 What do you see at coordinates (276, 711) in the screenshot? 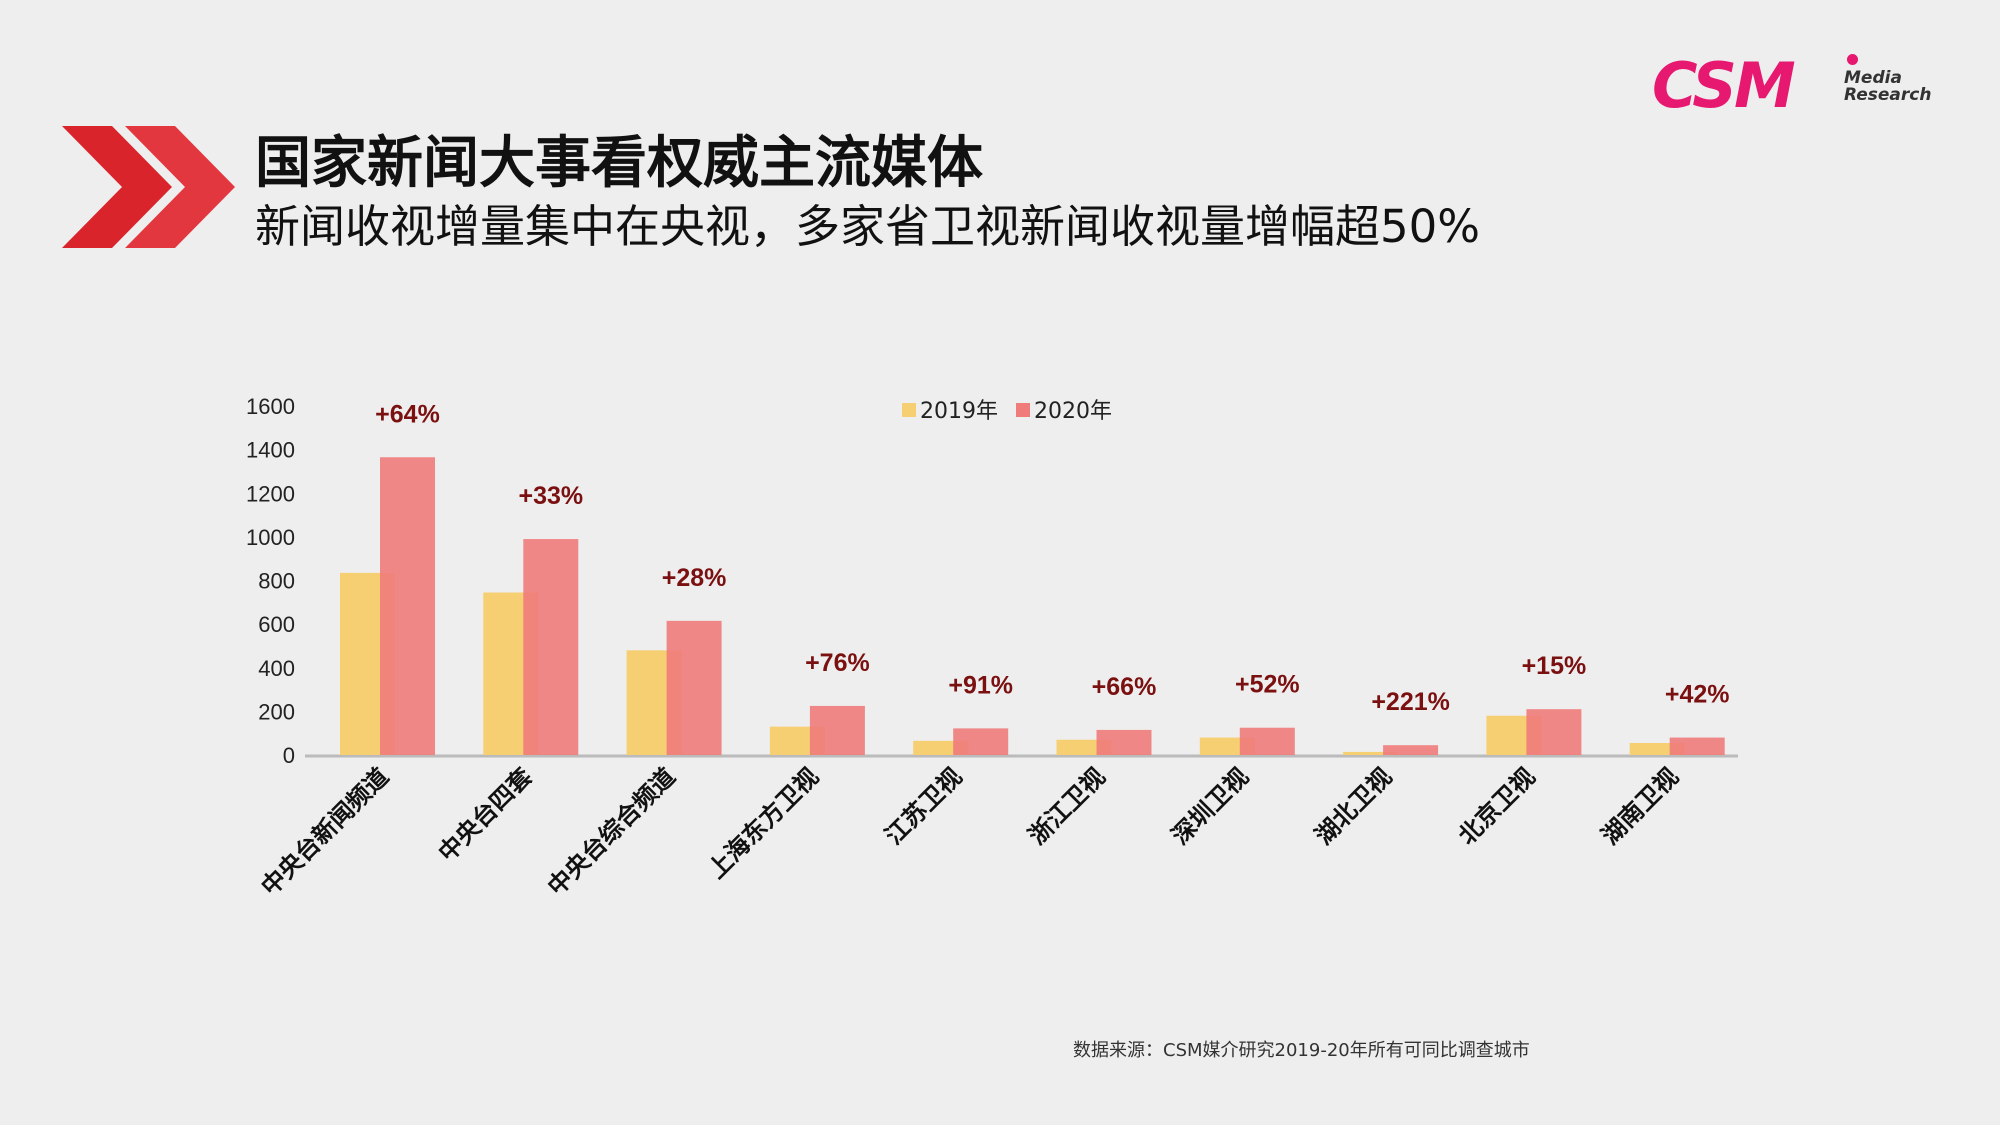
I see `y-tick-label: 200` at bounding box center [276, 711].